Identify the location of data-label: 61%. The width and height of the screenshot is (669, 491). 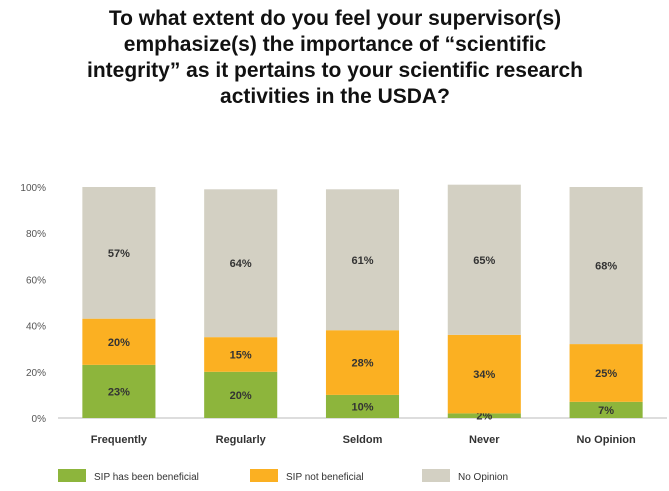
(362, 261).